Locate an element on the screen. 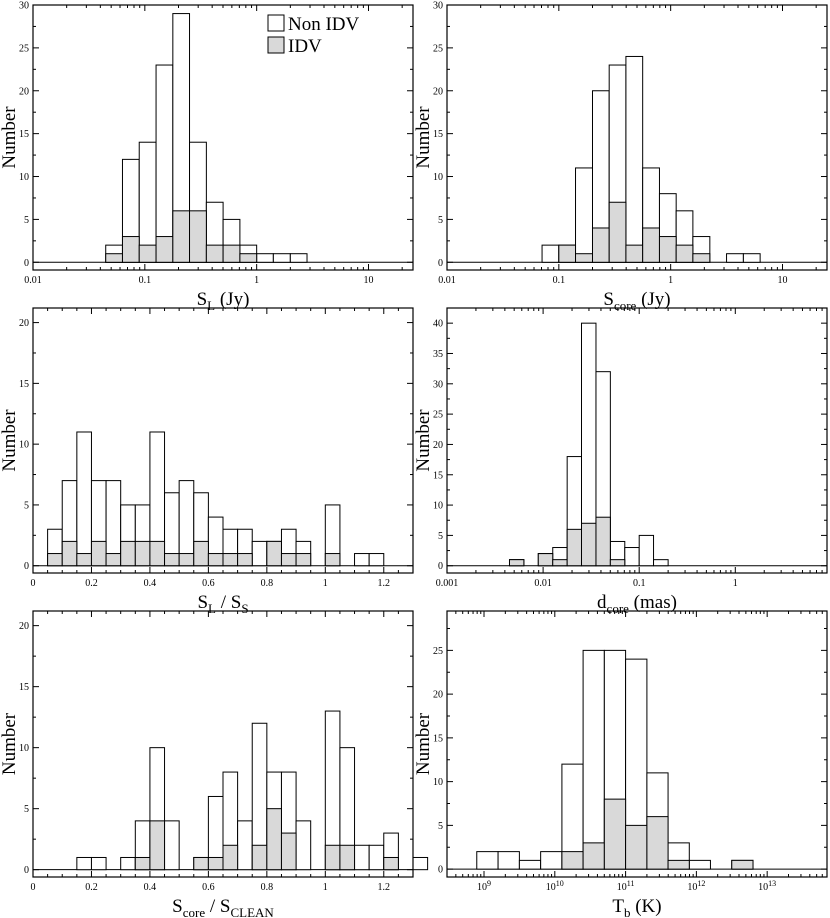  x-label-unit: (mas) is located at coordinates (653, 602).